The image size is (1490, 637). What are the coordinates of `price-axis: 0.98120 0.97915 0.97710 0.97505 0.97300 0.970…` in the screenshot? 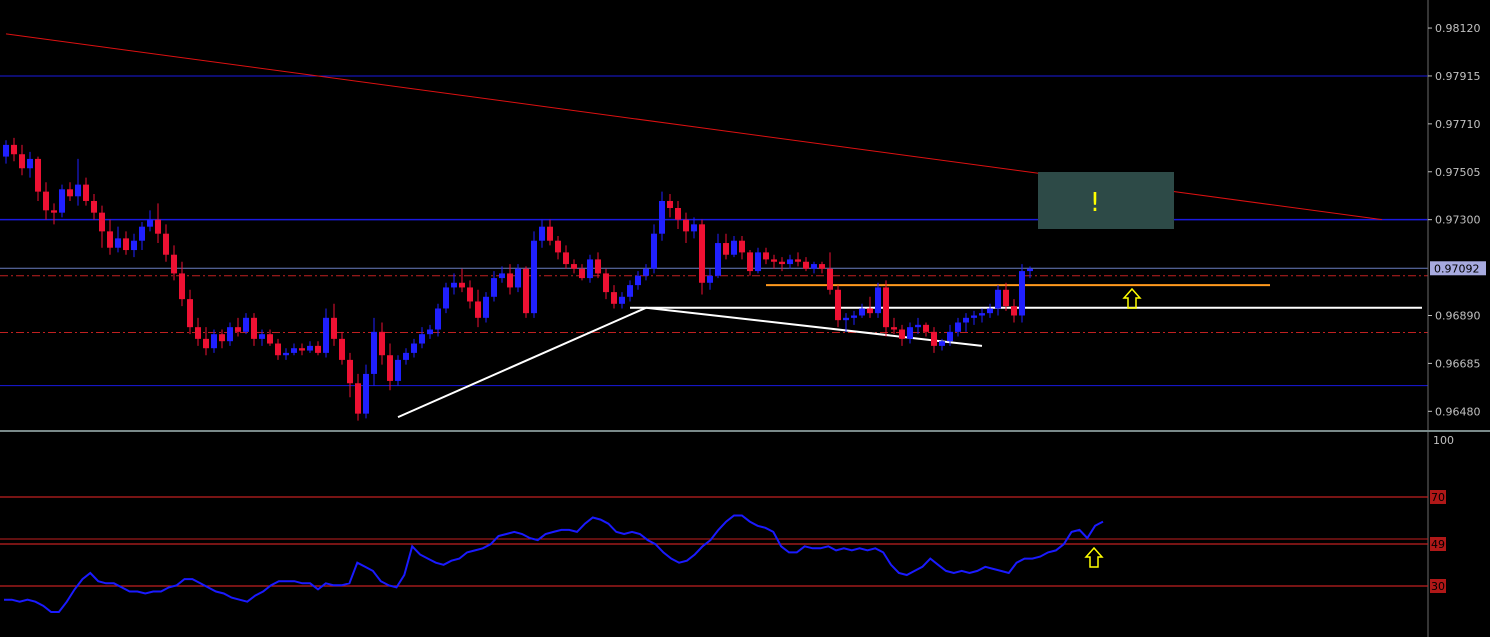 It's located at (1456, 215).